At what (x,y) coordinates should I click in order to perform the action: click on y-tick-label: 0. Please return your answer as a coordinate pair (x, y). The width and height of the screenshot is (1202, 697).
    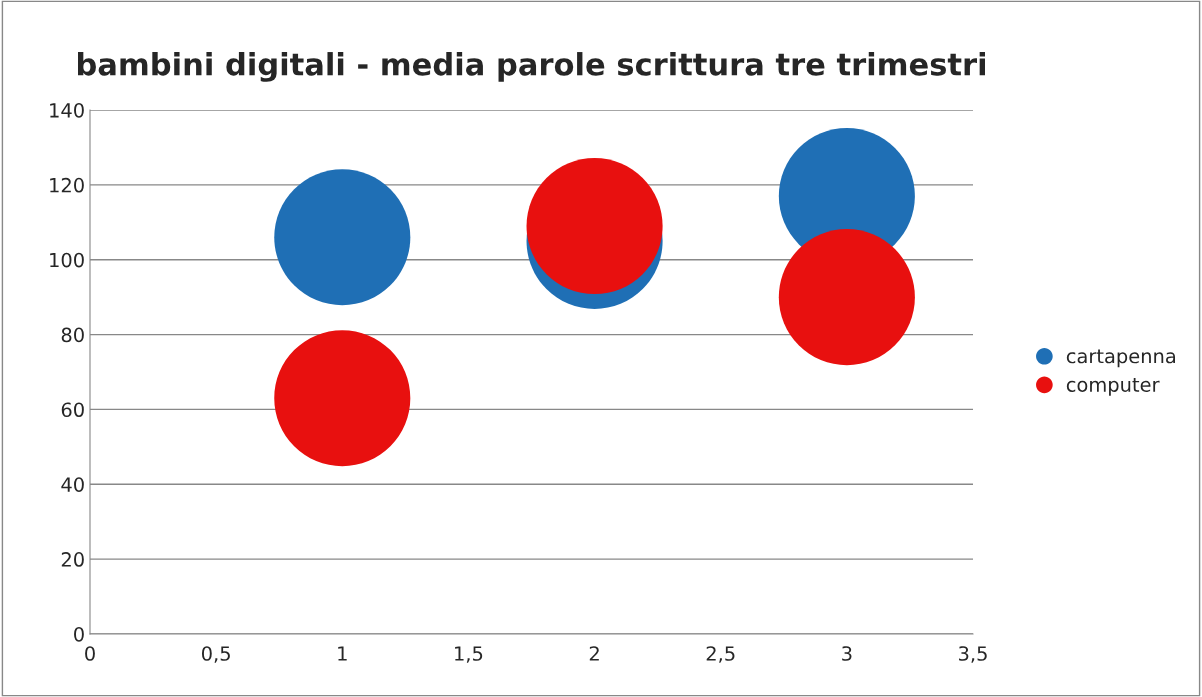
    Looking at the image, I should click on (79, 634).